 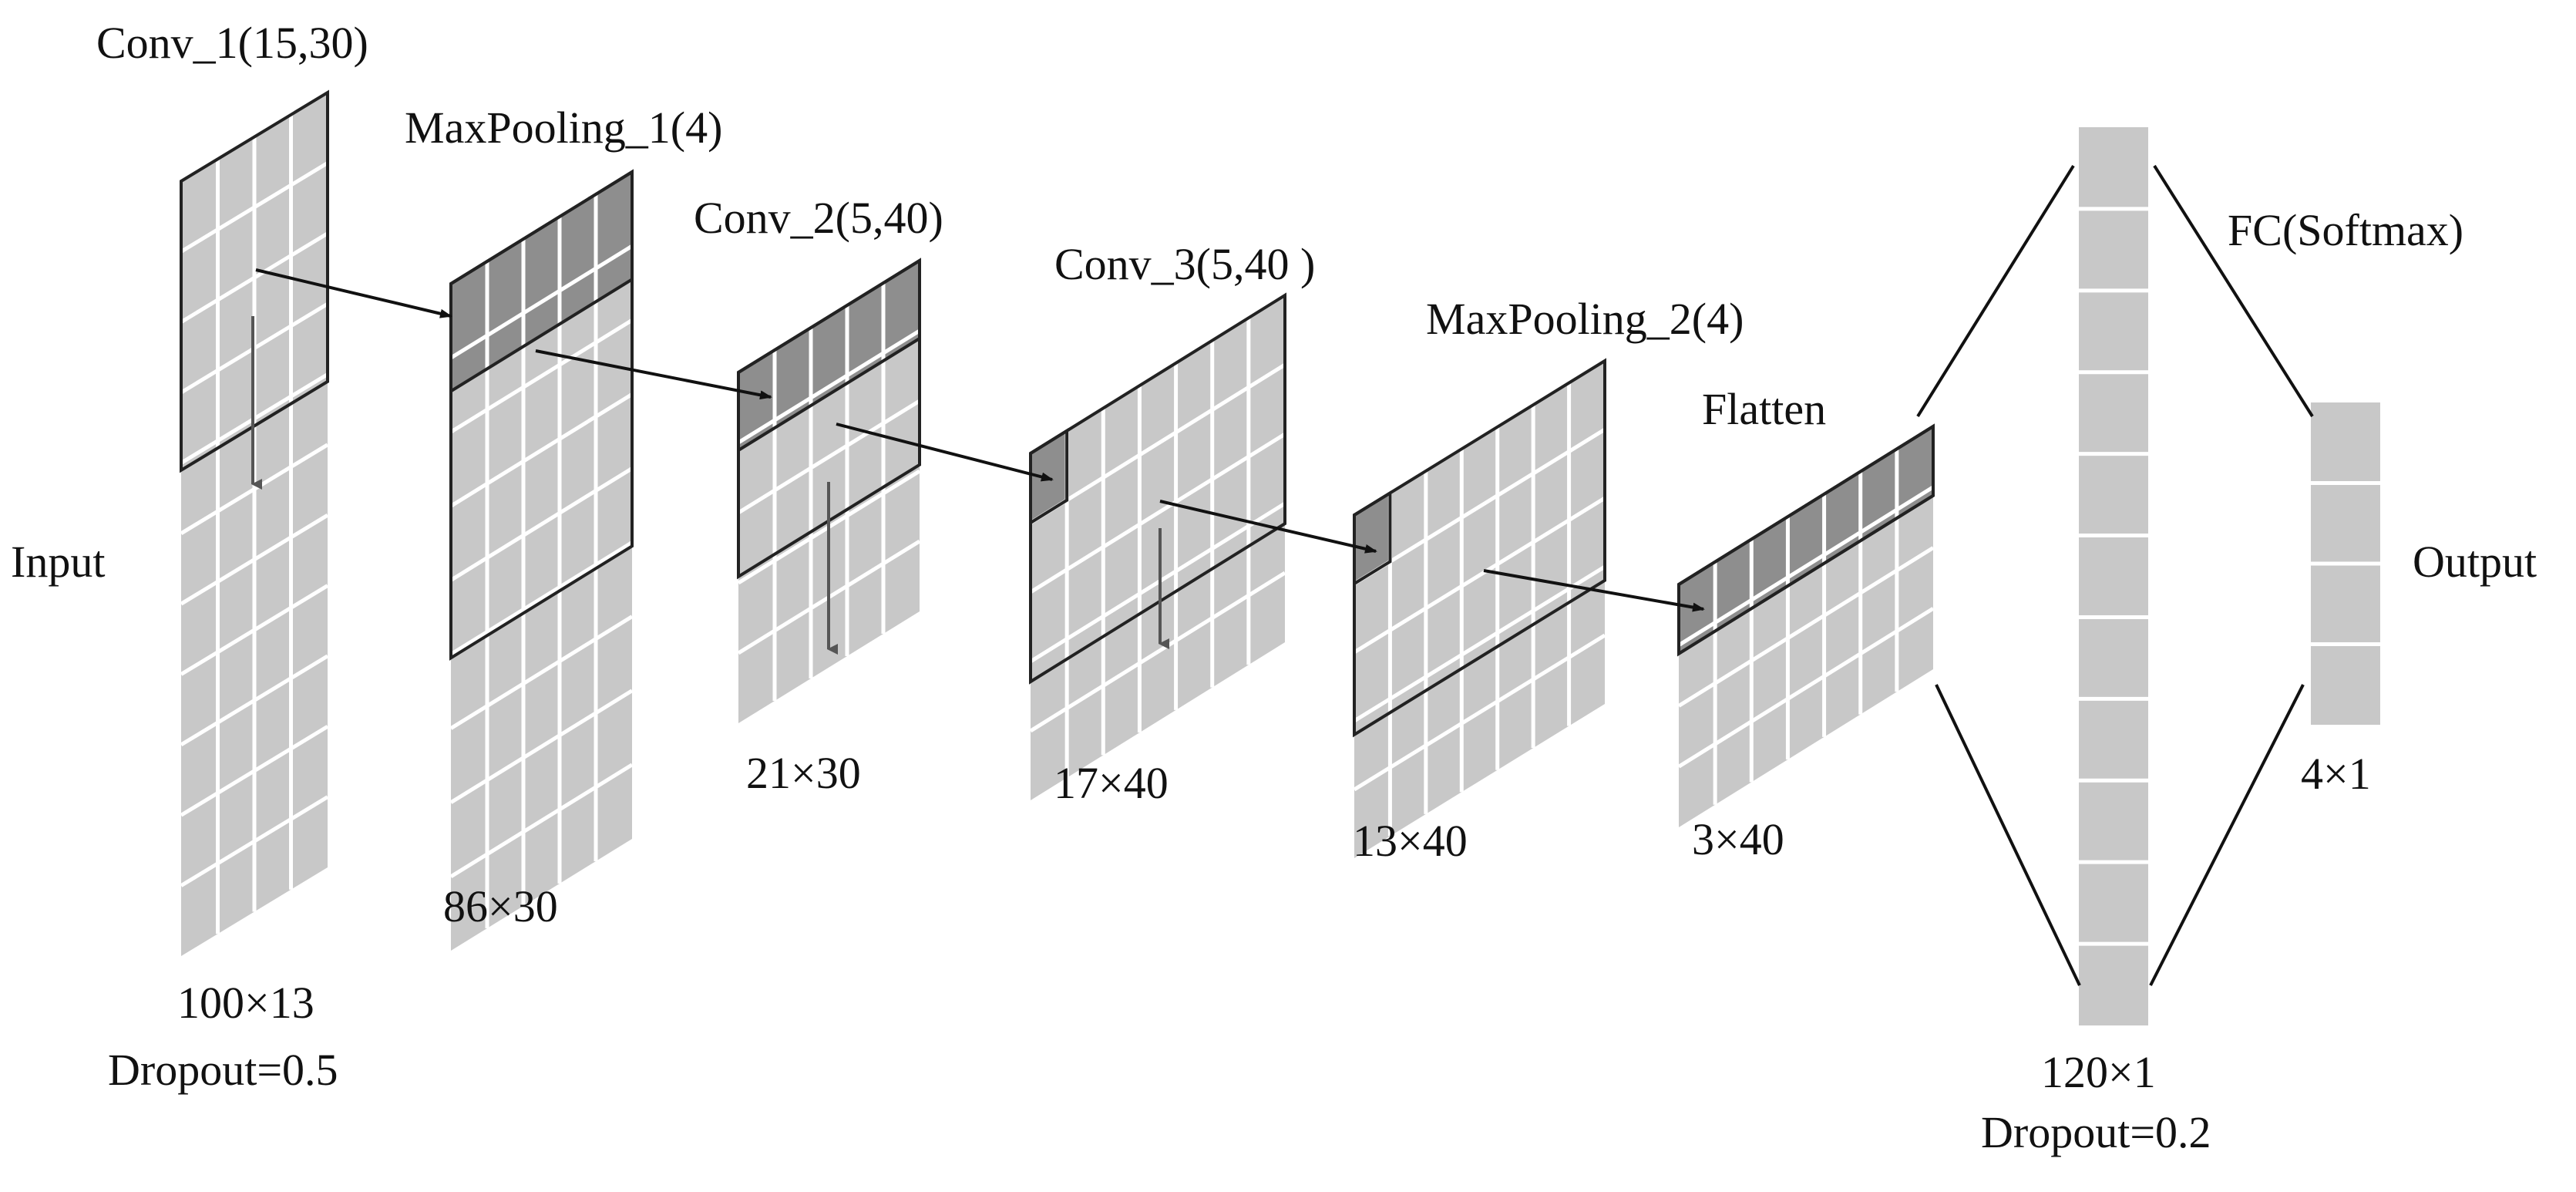 What do you see at coordinates (1585, 319) in the screenshot?
I see `maxpool2-label: MaxPooling_2(4)` at bounding box center [1585, 319].